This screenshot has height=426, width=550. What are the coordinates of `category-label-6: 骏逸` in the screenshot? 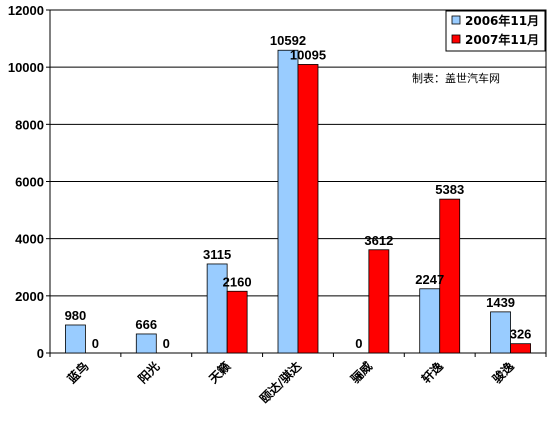 It's located at (503, 373).